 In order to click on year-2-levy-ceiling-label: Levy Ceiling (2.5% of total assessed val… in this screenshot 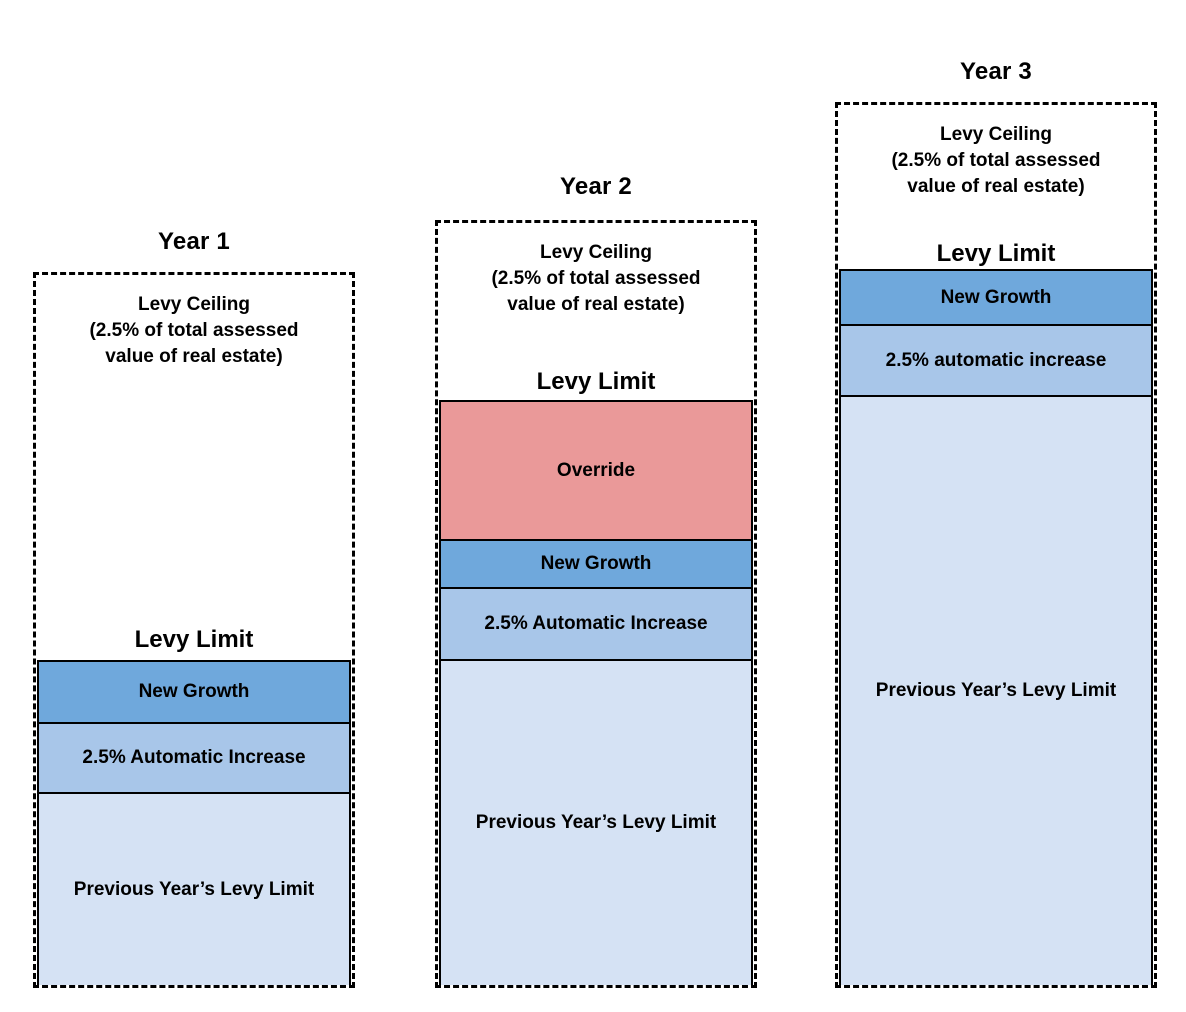, I will do `click(596, 279)`.